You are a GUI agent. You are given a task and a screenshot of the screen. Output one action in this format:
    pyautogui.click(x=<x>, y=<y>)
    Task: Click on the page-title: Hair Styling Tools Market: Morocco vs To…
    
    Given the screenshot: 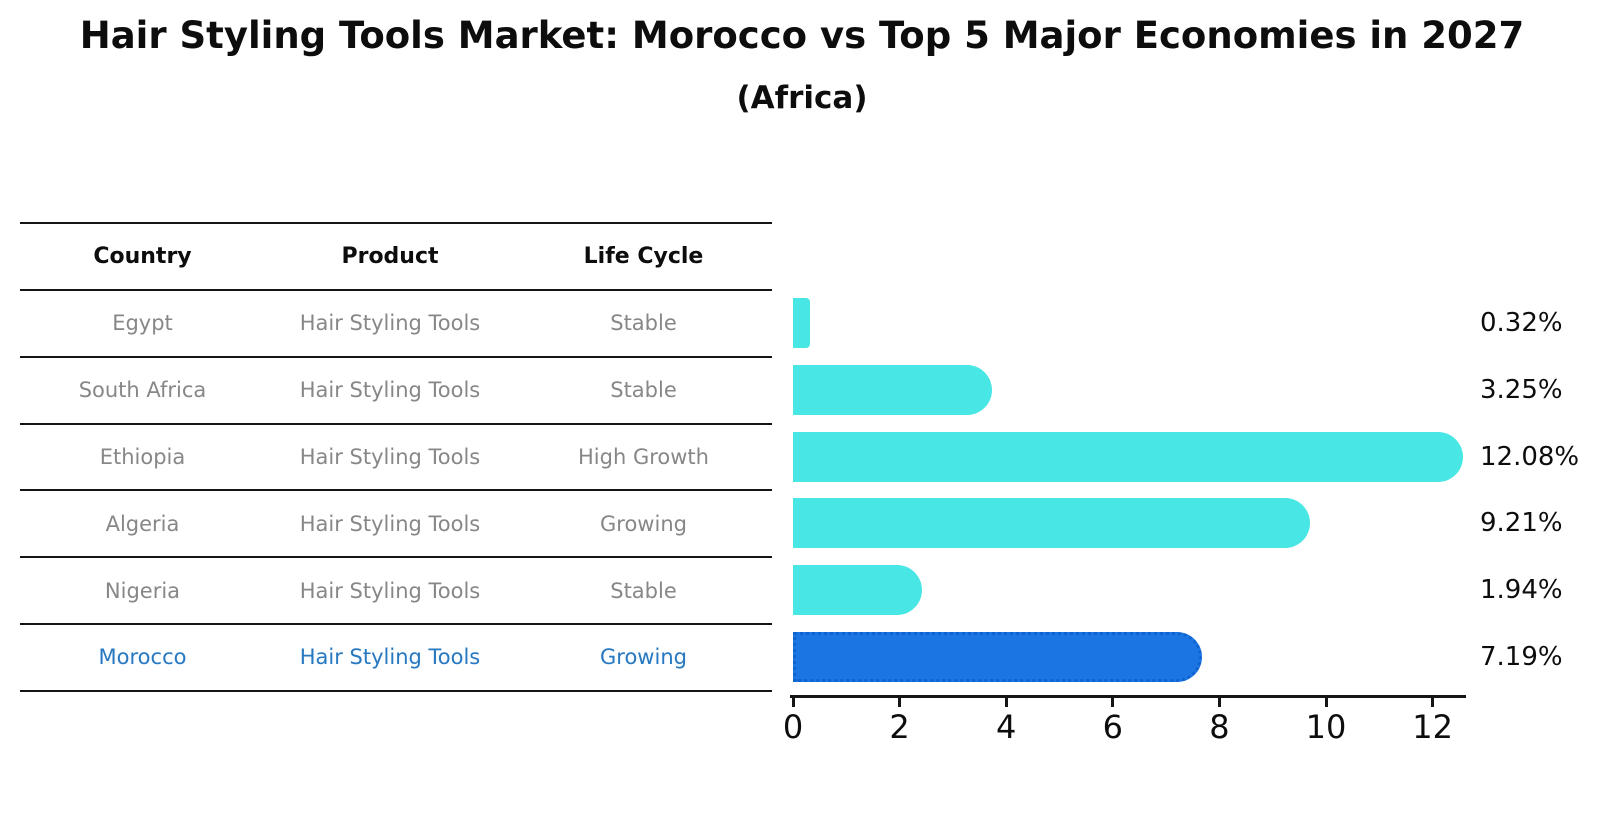 What is the action you would take?
    pyautogui.click(x=802, y=35)
    